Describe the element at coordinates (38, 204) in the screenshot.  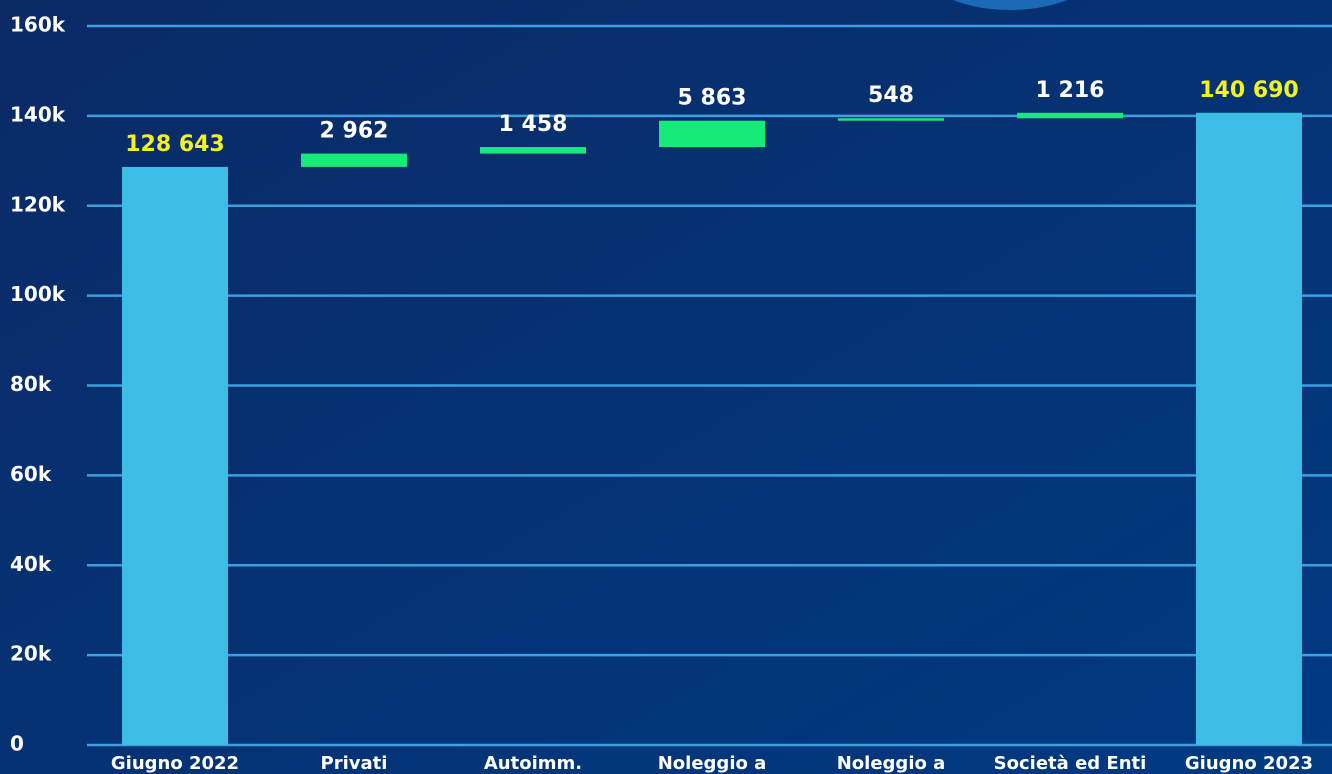
I see `y-tick-label: 120k` at that location.